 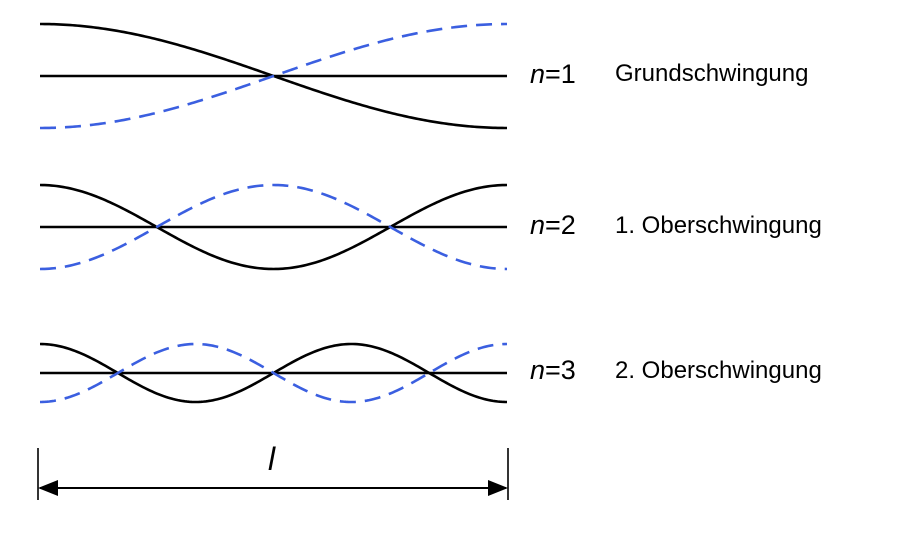 I want to click on mode-2-label-eq: =2, so click(x=560, y=225).